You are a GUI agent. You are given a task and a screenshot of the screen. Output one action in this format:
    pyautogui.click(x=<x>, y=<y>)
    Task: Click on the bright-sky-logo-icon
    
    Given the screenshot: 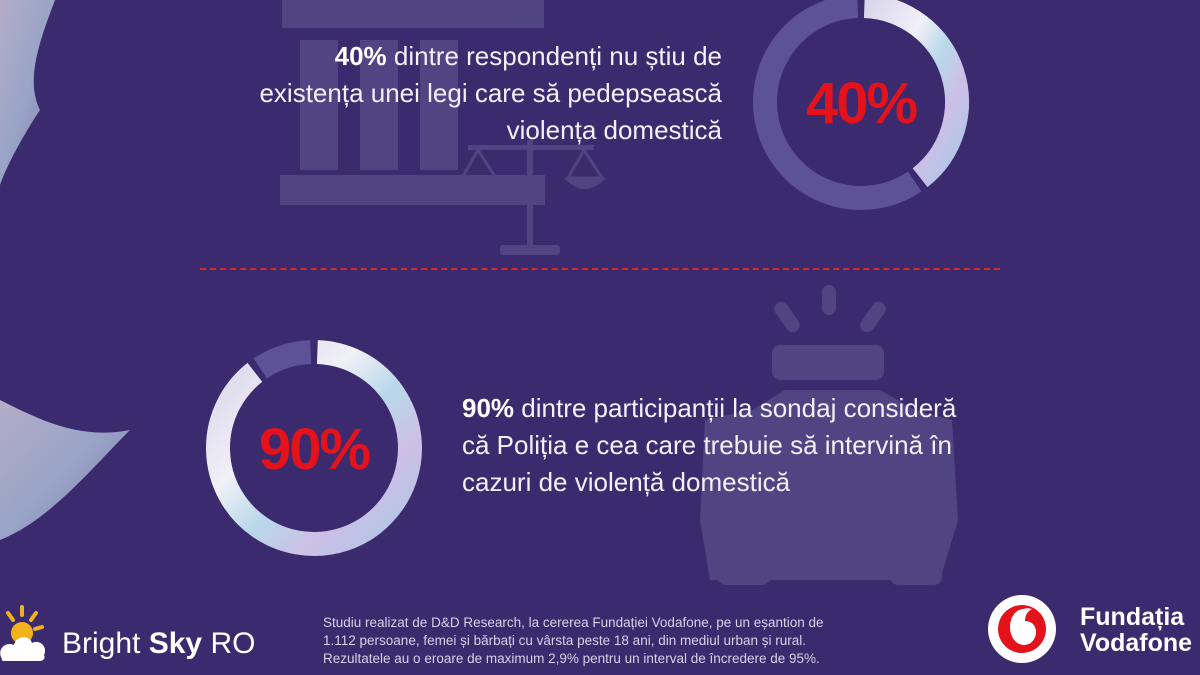 What is the action you would take?
    pyautogui.click(x=23, y=633)
    